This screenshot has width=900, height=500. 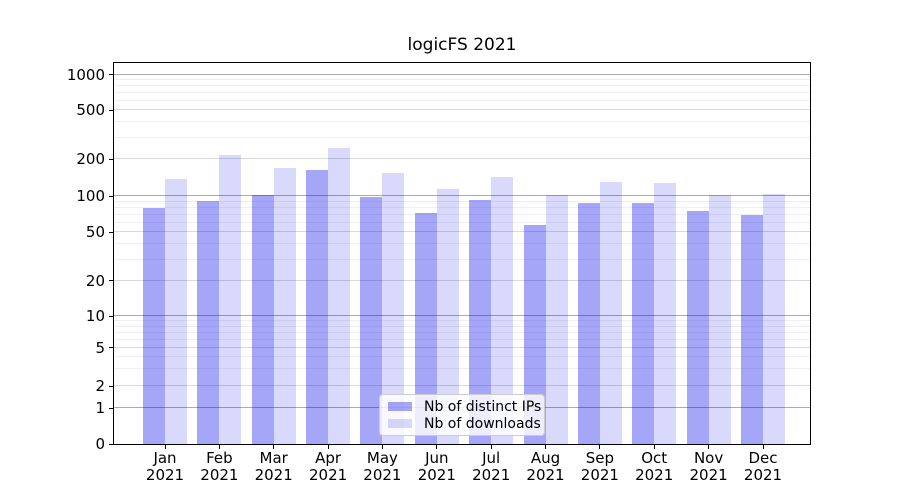 I want to click on x-tickmark-dec, so click(x=763, y=447).